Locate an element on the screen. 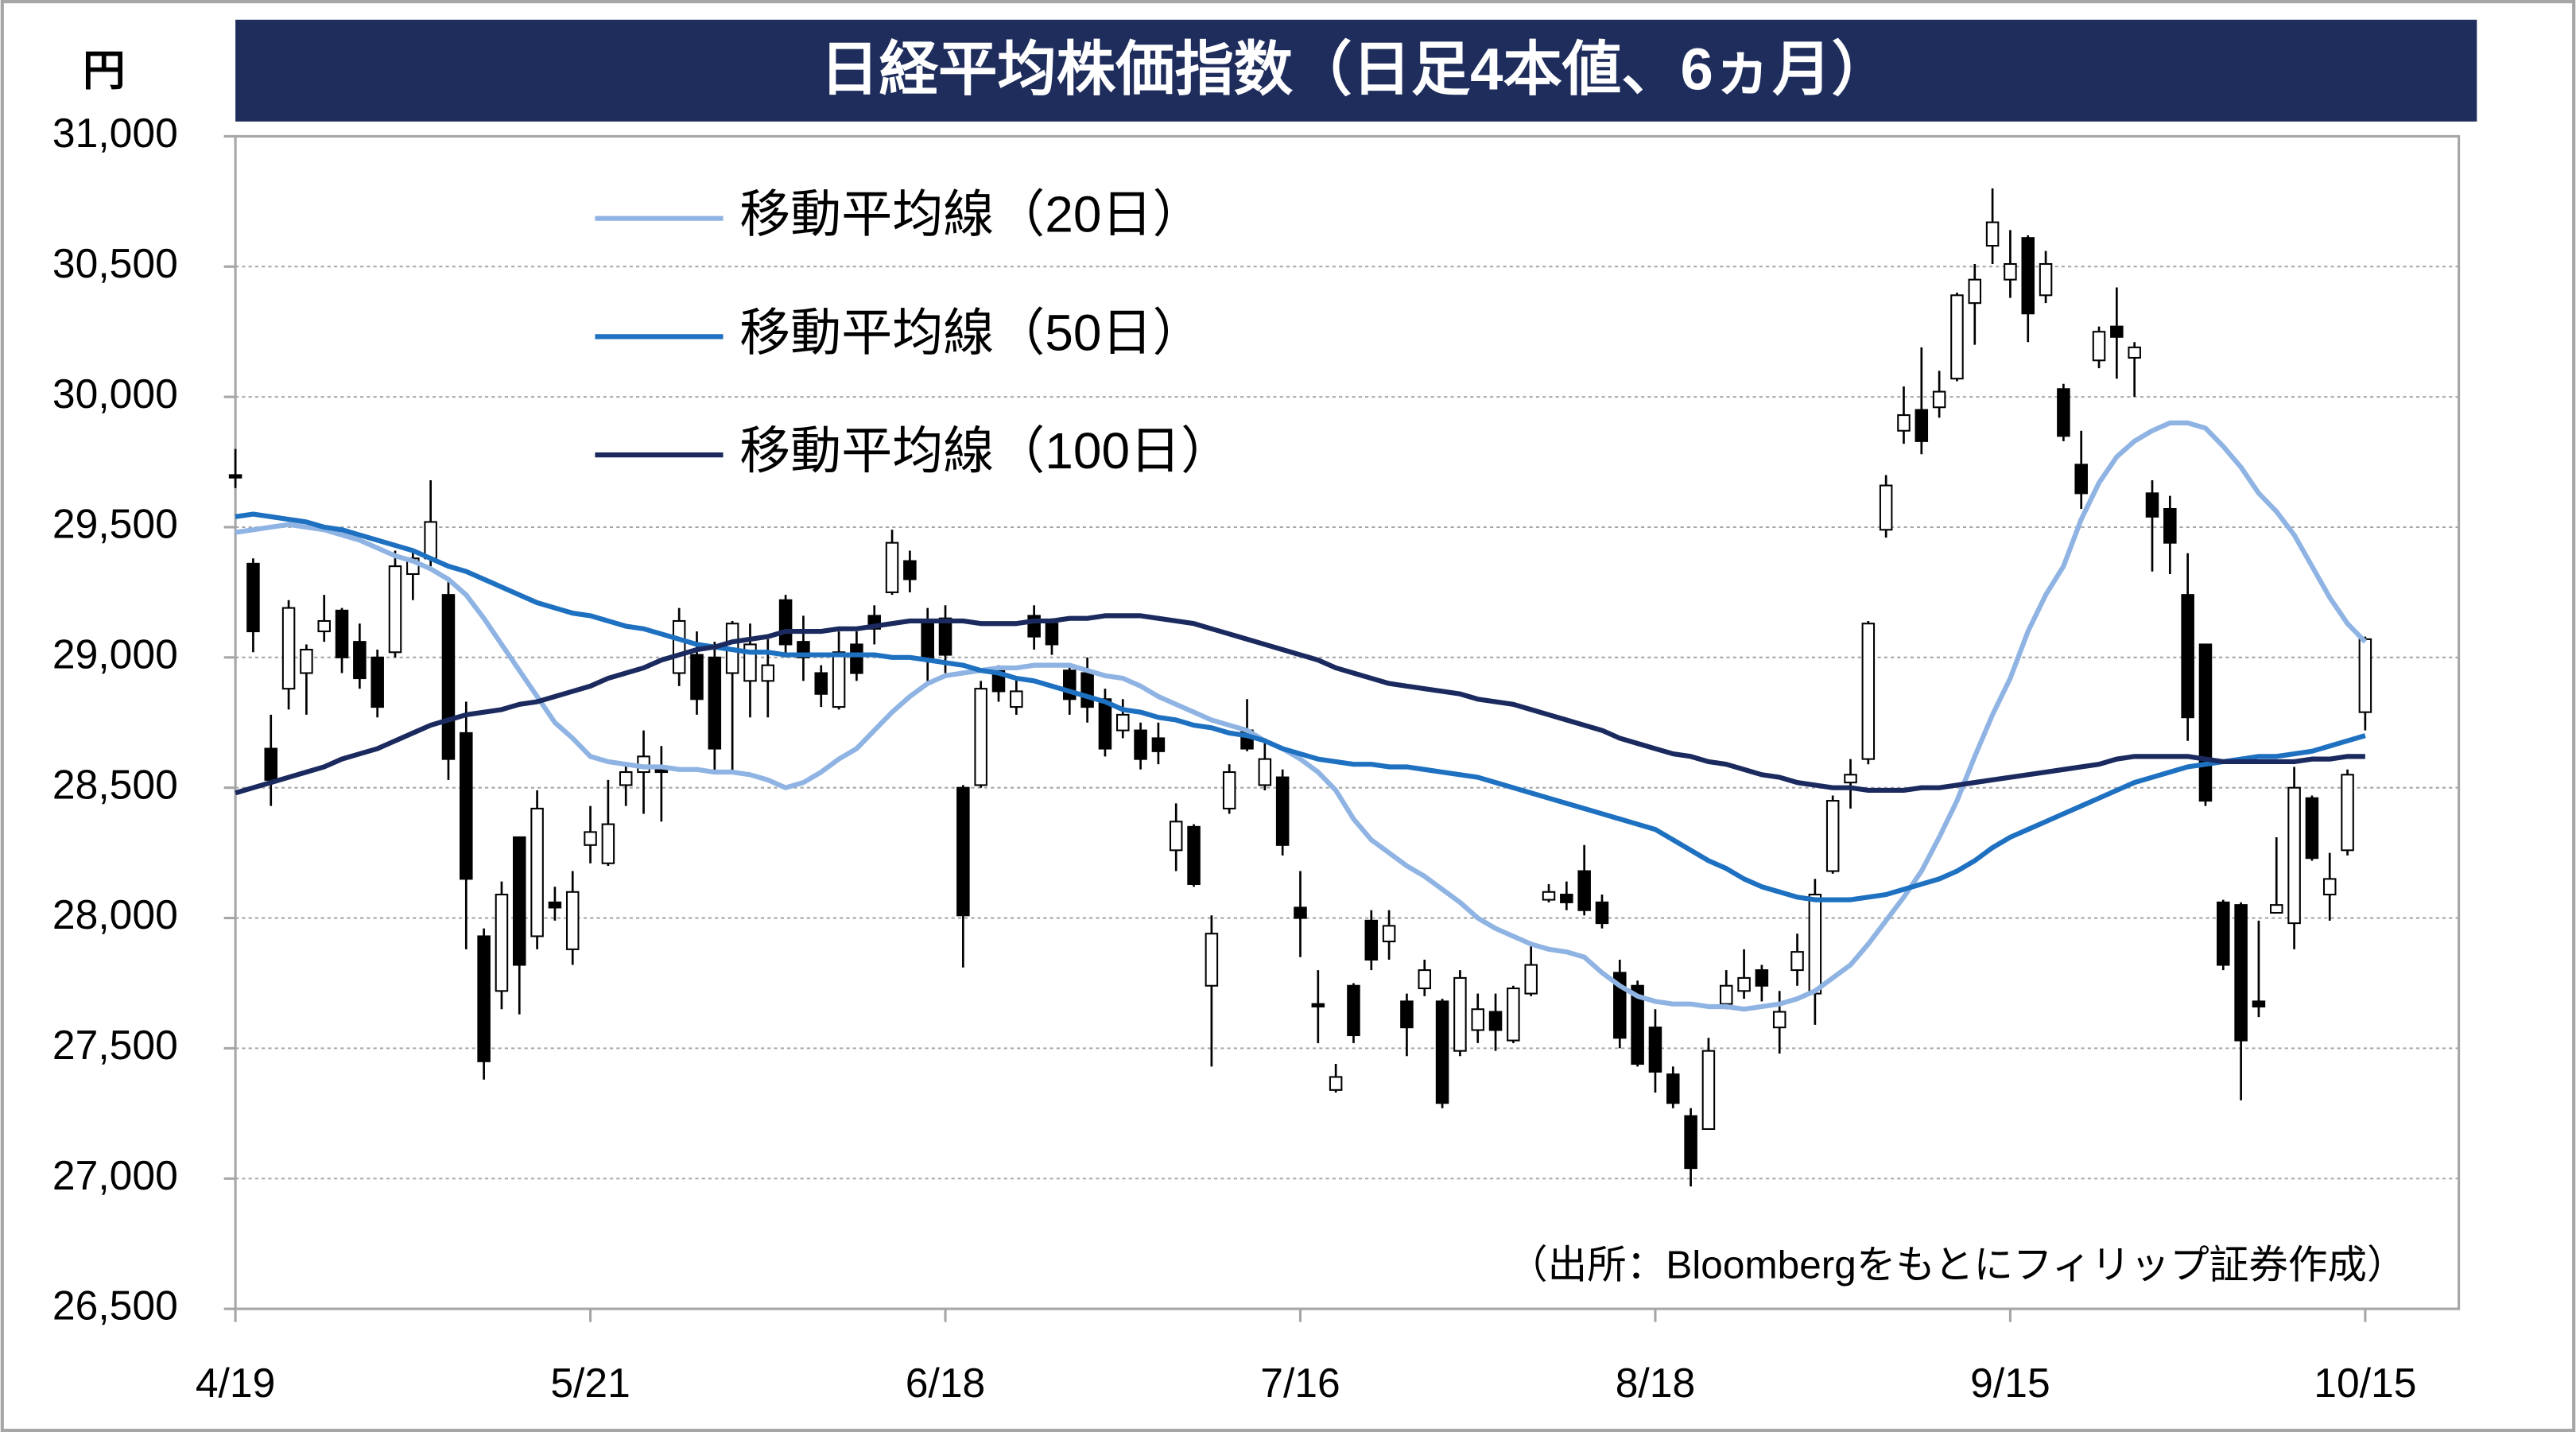 This screenshot has width=2576, height=1436. x-tick-label: 10/15 is located at coordinates (2365, 1383).